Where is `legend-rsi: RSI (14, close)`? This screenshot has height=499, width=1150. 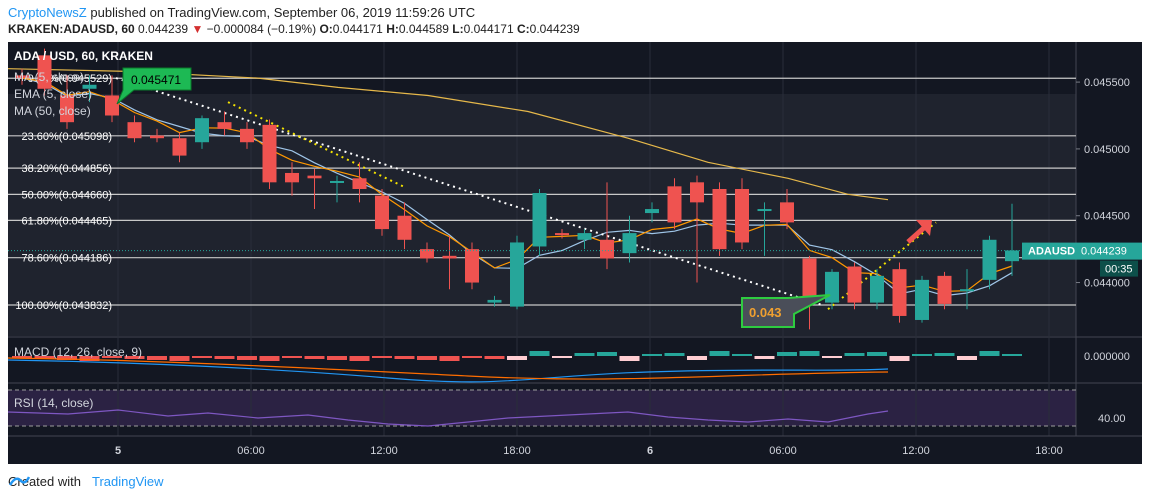
legend-rsi: RSI (14, close) is located at coordinates (53, 403).